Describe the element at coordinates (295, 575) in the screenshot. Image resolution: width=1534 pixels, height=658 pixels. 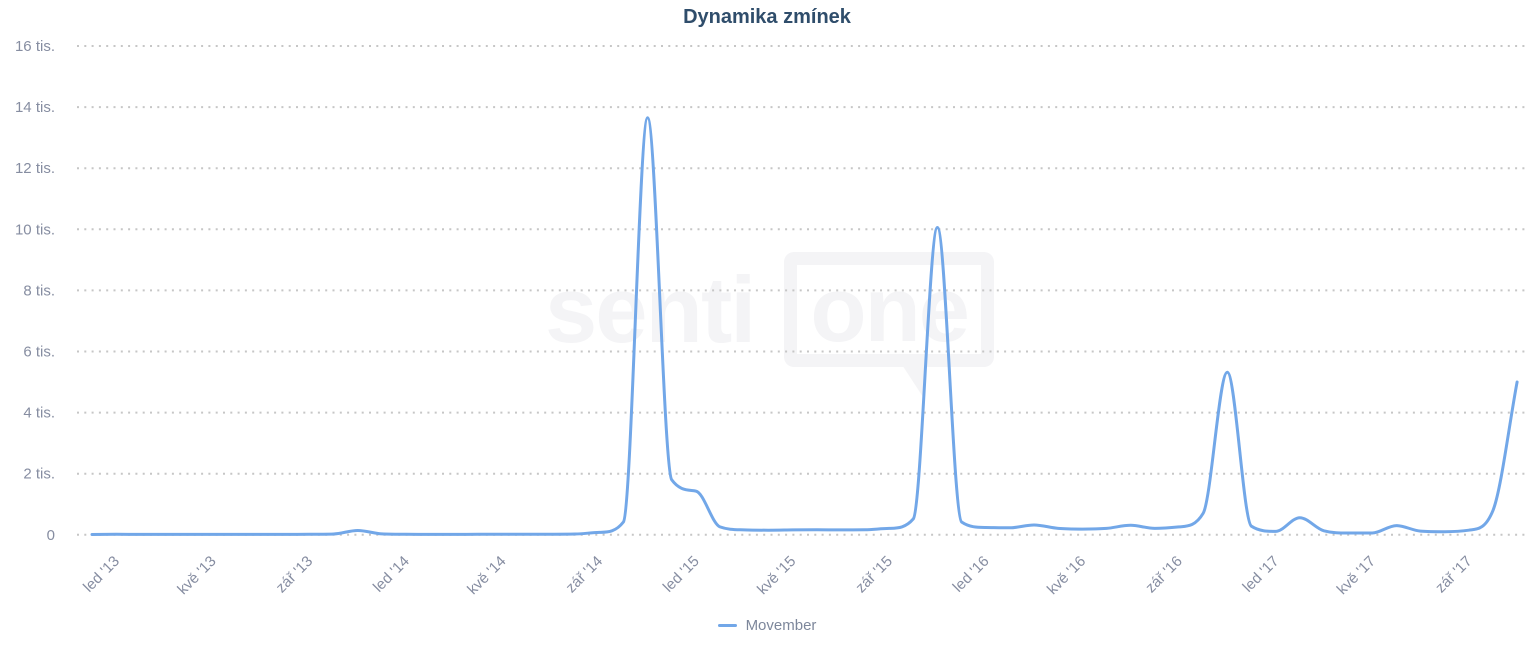
I see `x-axis-tick-label: zář '13` at that location.